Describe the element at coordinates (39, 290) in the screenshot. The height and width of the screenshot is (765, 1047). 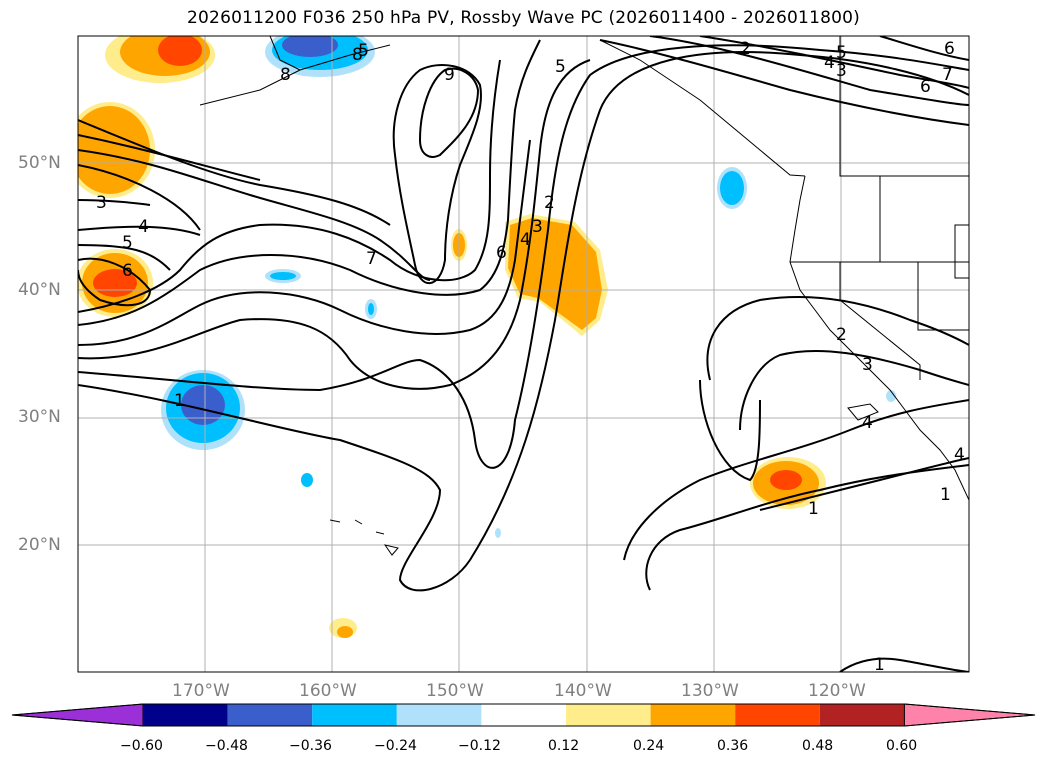
I see `lat-label: 40°N` at that location.